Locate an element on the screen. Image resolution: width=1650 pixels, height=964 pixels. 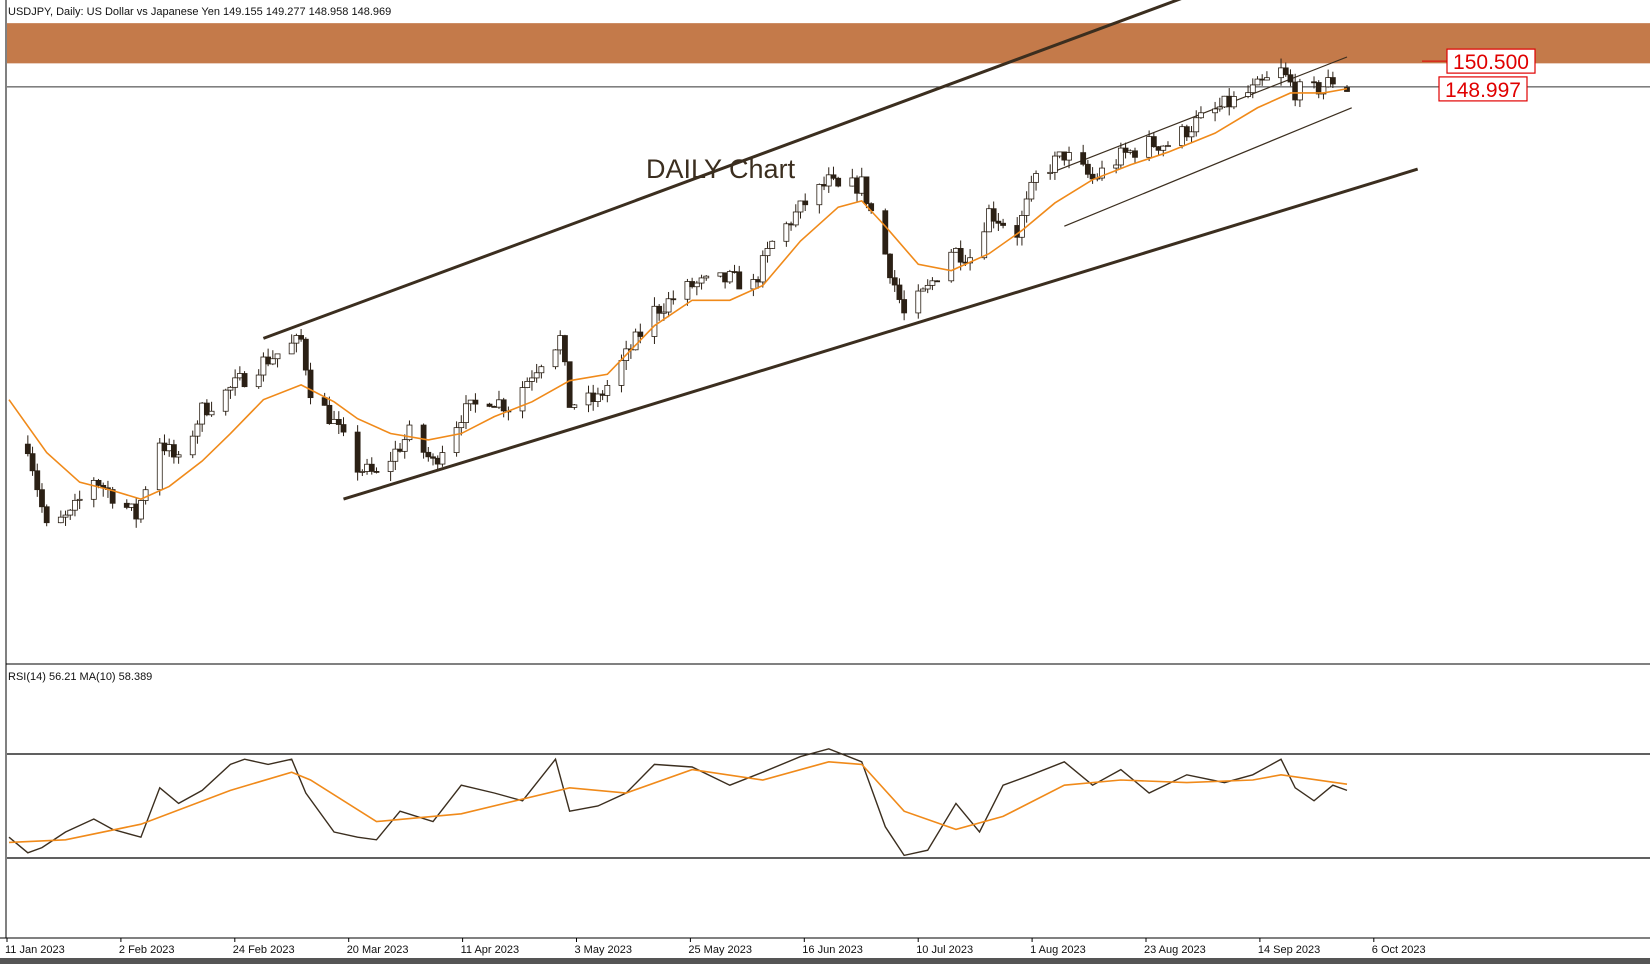
x-tick-label: 25 May 2023 is located at coordinates (720, 950).